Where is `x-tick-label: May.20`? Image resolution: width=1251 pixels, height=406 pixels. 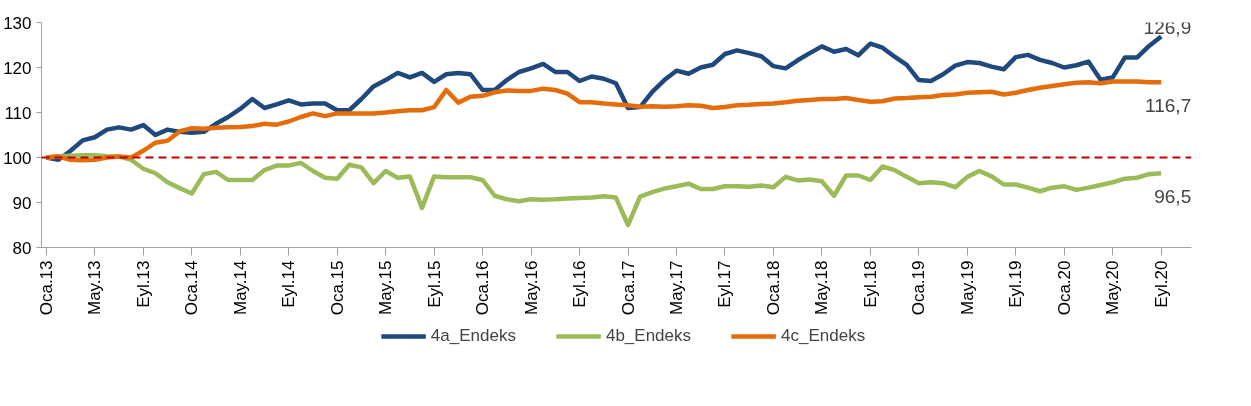 x-tick-label: May.20 is located at coordinates (1113, 287).